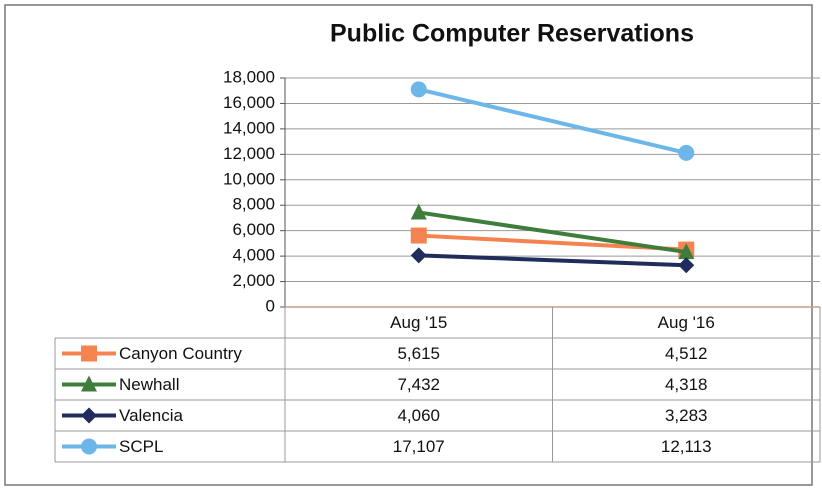 The width and height of the screenshot is (822, 492). I want to click on y-tick-label: 12,000, so click(249, 153).